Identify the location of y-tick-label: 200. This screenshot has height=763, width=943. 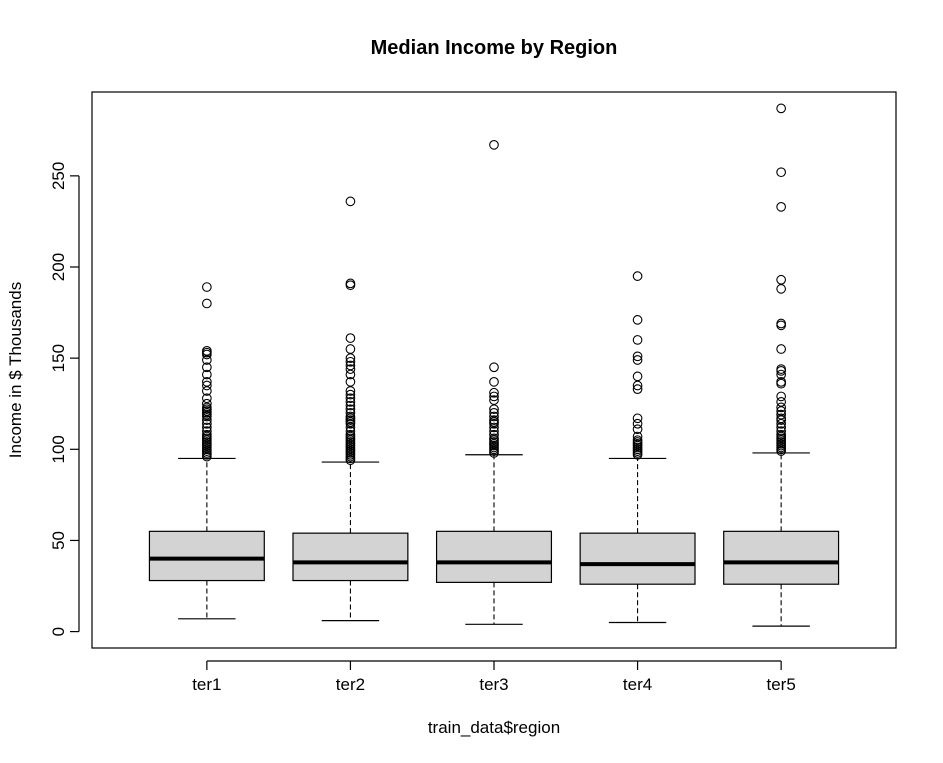
(58, 267).